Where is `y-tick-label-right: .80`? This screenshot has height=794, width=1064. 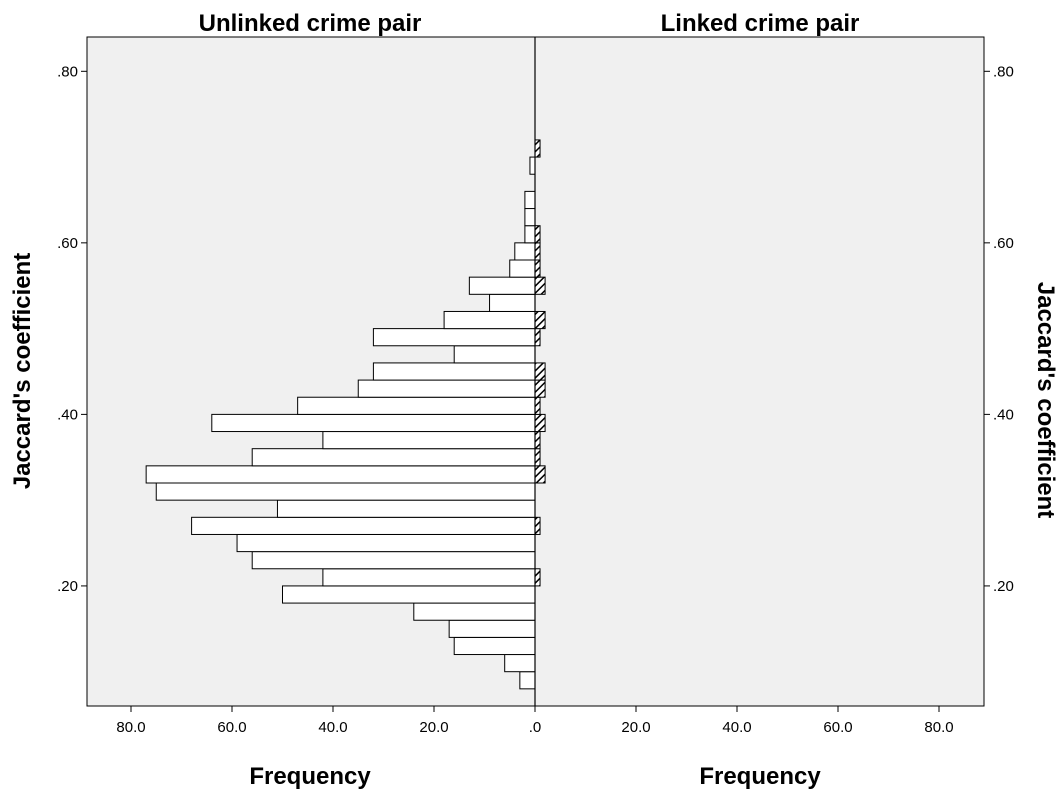 y-tick-label-right: .80 is located at coordinates (1003, 71).